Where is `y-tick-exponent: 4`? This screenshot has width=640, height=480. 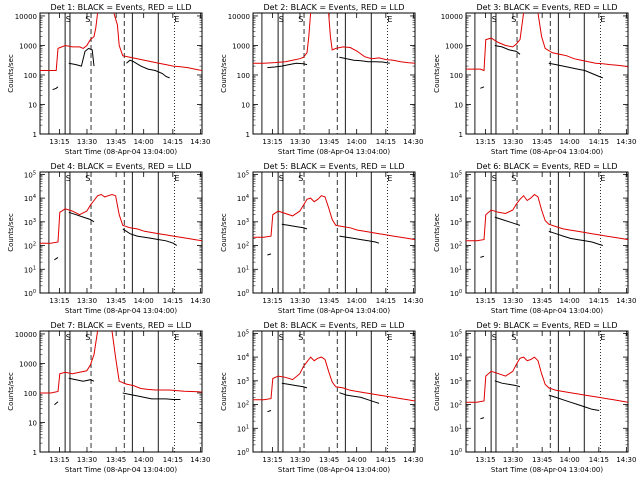
y-tick-exponent: 4 is located at coordinates (34, 197).